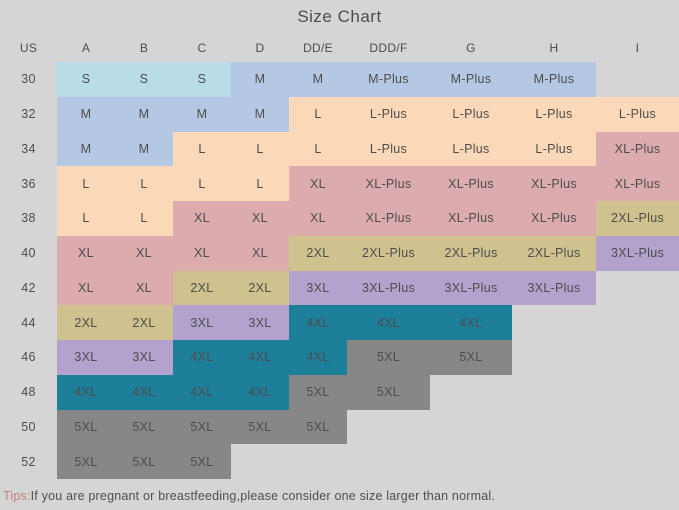  What do you see at coordinates (202, 48) in the screenshot?
I see `header-cell: C` at bounding box center [202, 48].